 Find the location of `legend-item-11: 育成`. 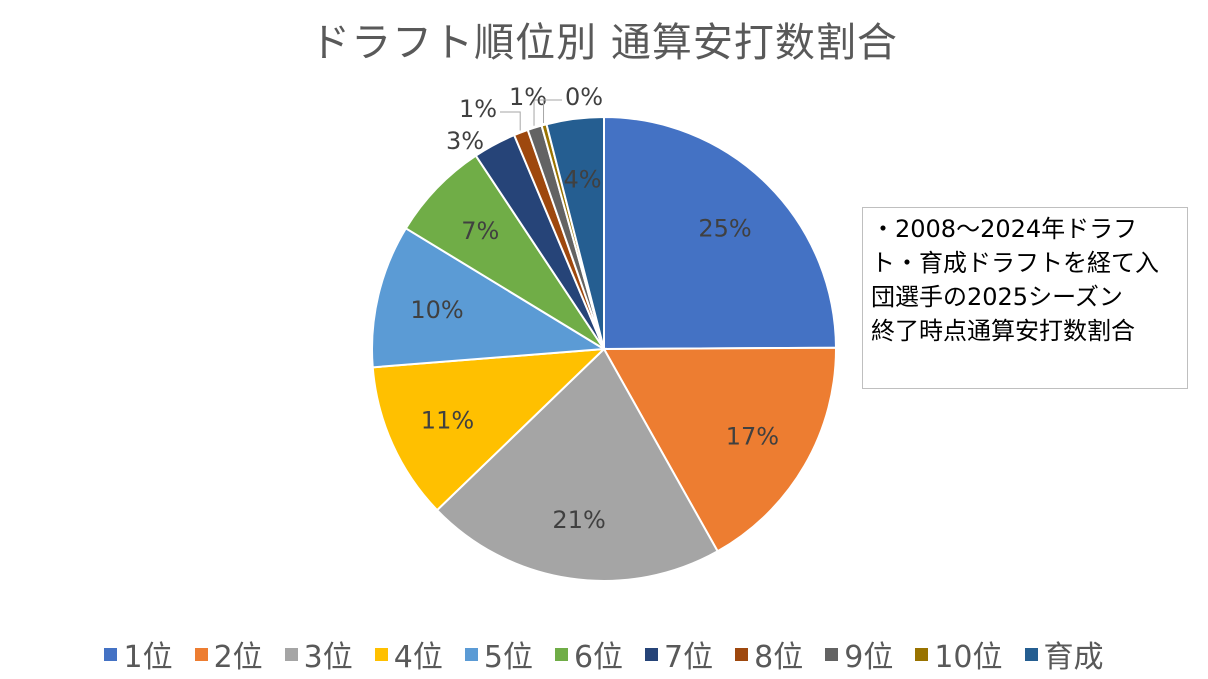

legend-item-11: 育成 is located at coordinates (1064, 654).